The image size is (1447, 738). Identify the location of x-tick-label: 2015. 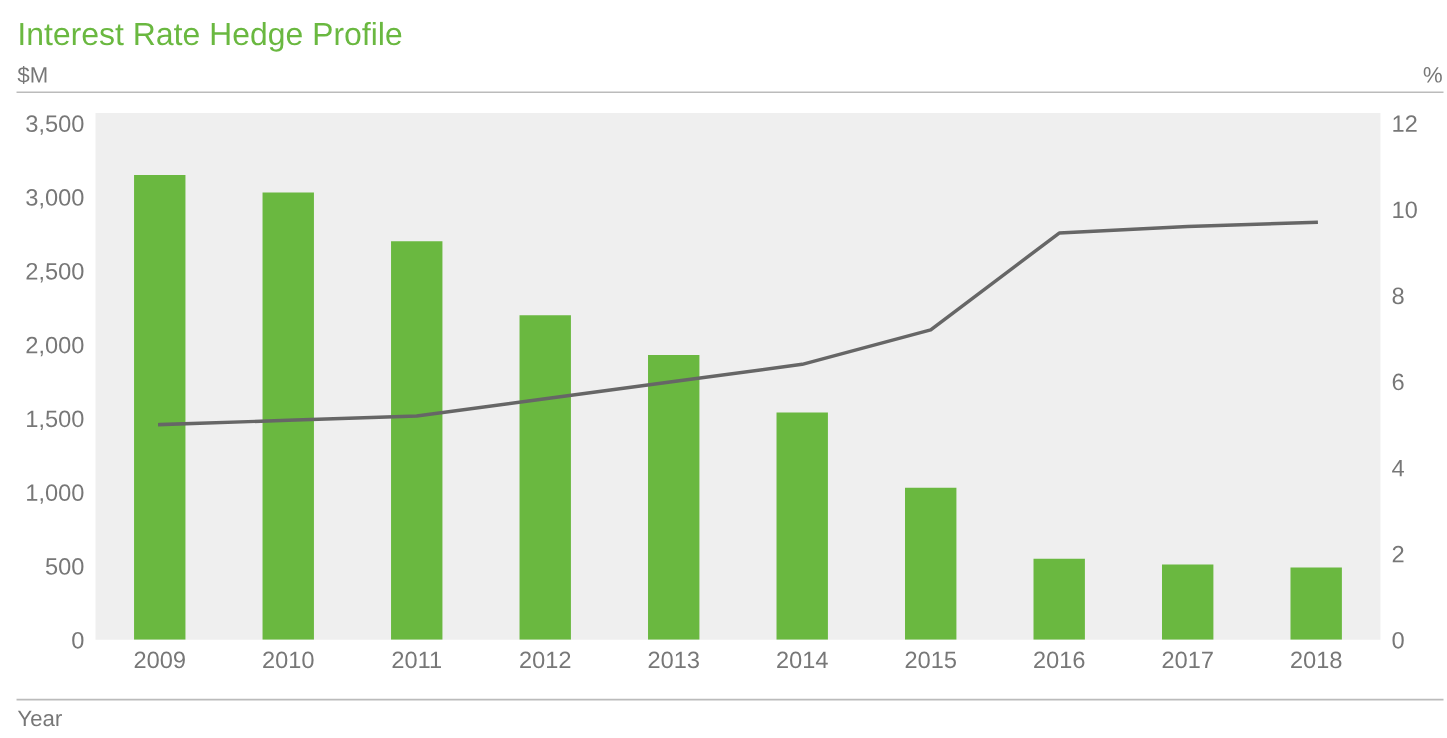
(930, 660).